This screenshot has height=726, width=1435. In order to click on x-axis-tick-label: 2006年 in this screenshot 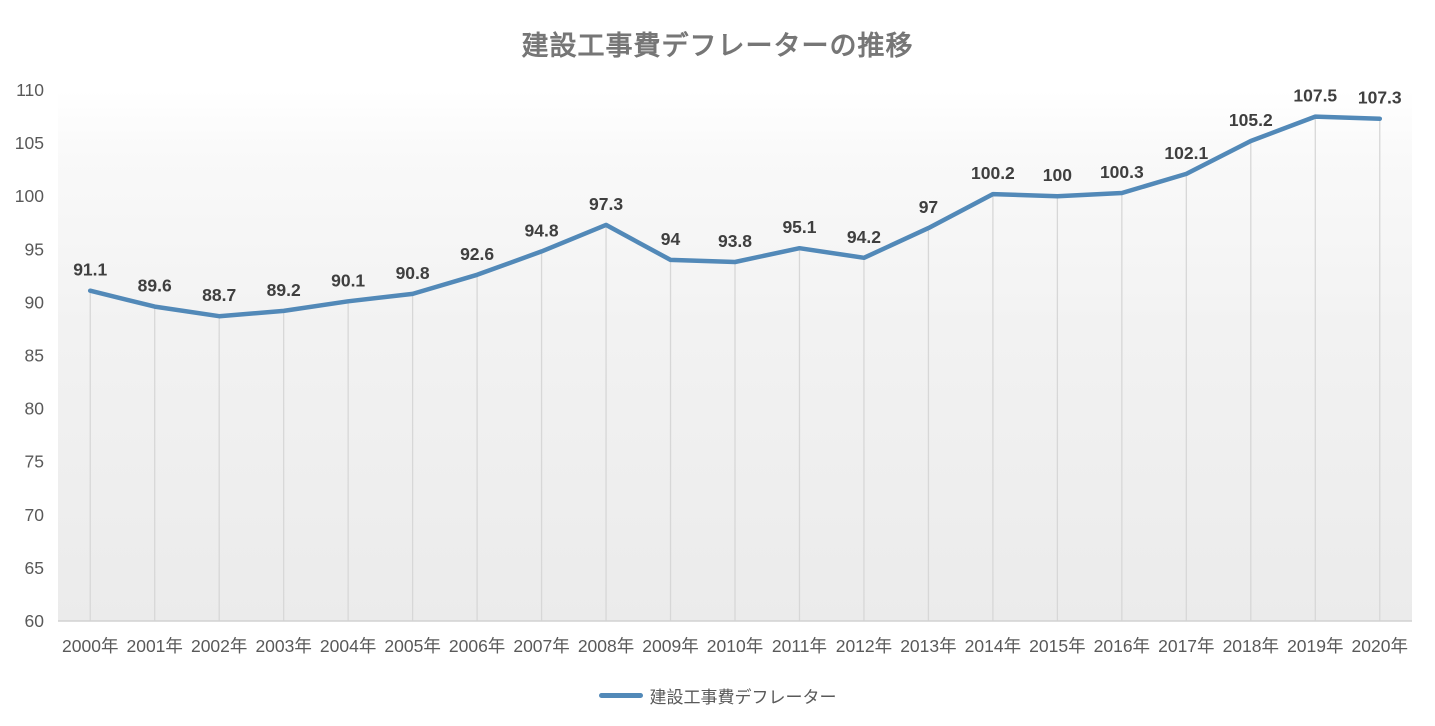, I will do `click(477, 646)`.